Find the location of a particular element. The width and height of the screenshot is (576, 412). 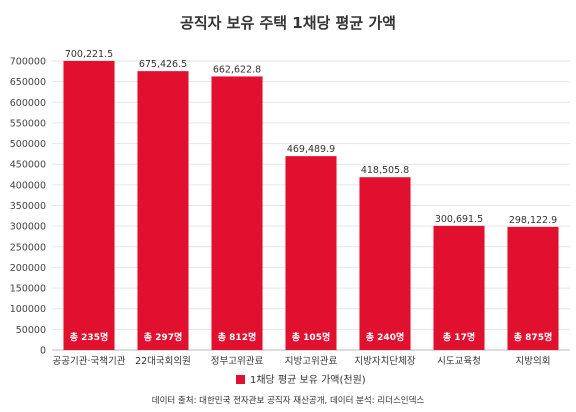

x-tick-label: 22대국회의원 is located at coordinates (163, 361).